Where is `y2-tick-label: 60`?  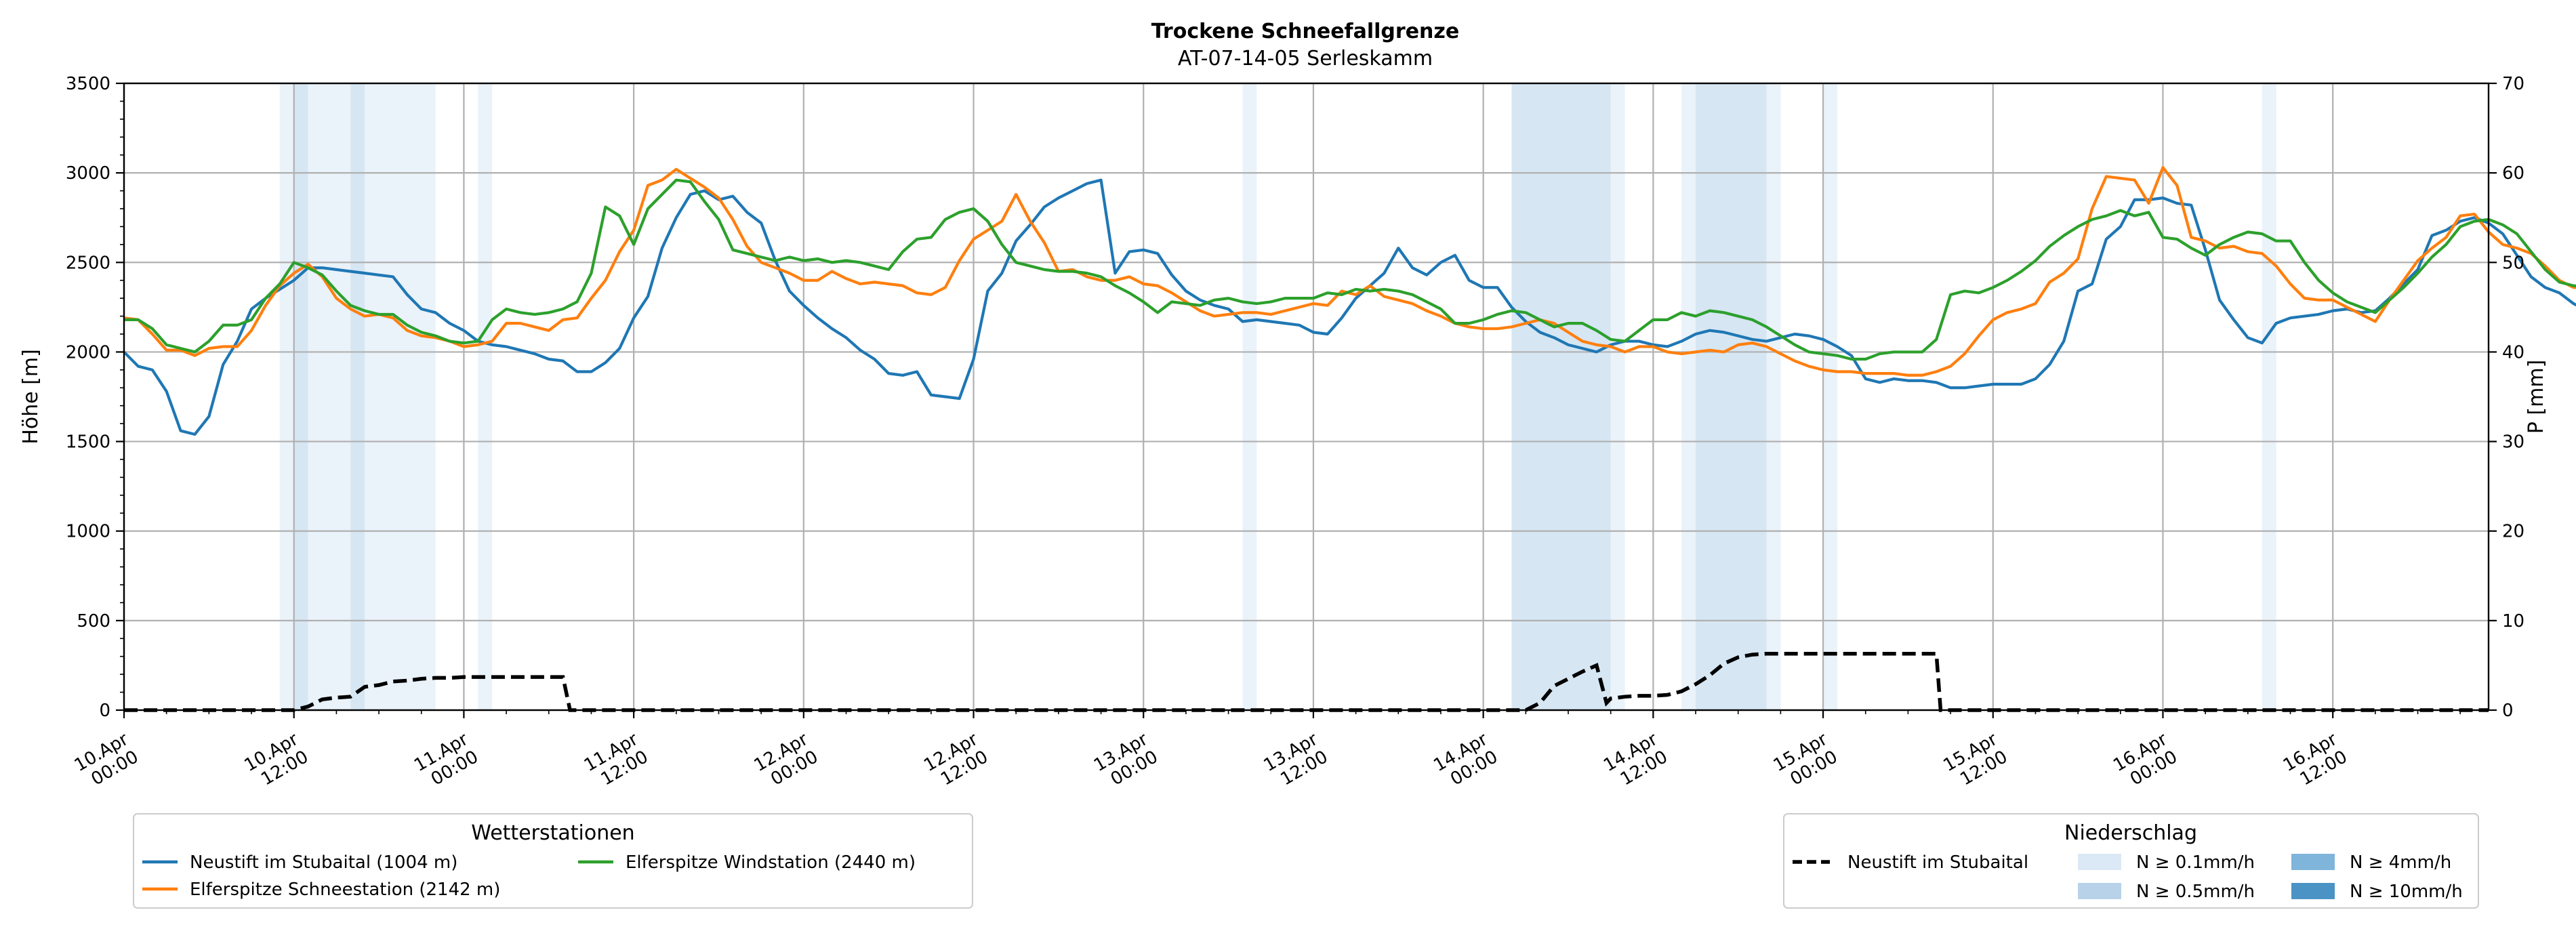
y2-tick-label: 60 is located at coordinates (2513, 173).